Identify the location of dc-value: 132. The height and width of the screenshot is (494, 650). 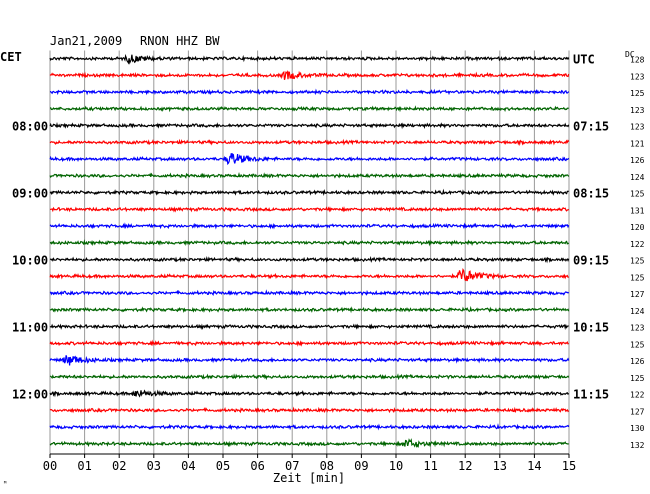
(637, 445).